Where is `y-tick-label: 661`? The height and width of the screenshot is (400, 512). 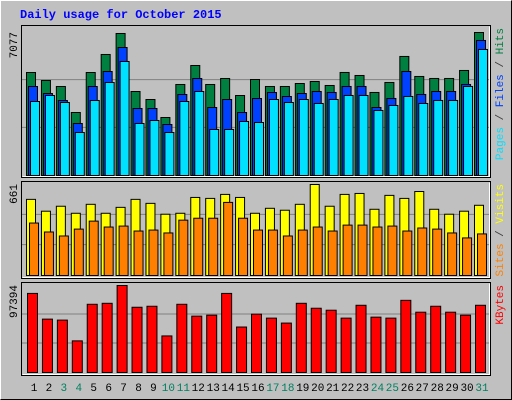
y-tick-label: 661 is located at coordinates (15, 194).